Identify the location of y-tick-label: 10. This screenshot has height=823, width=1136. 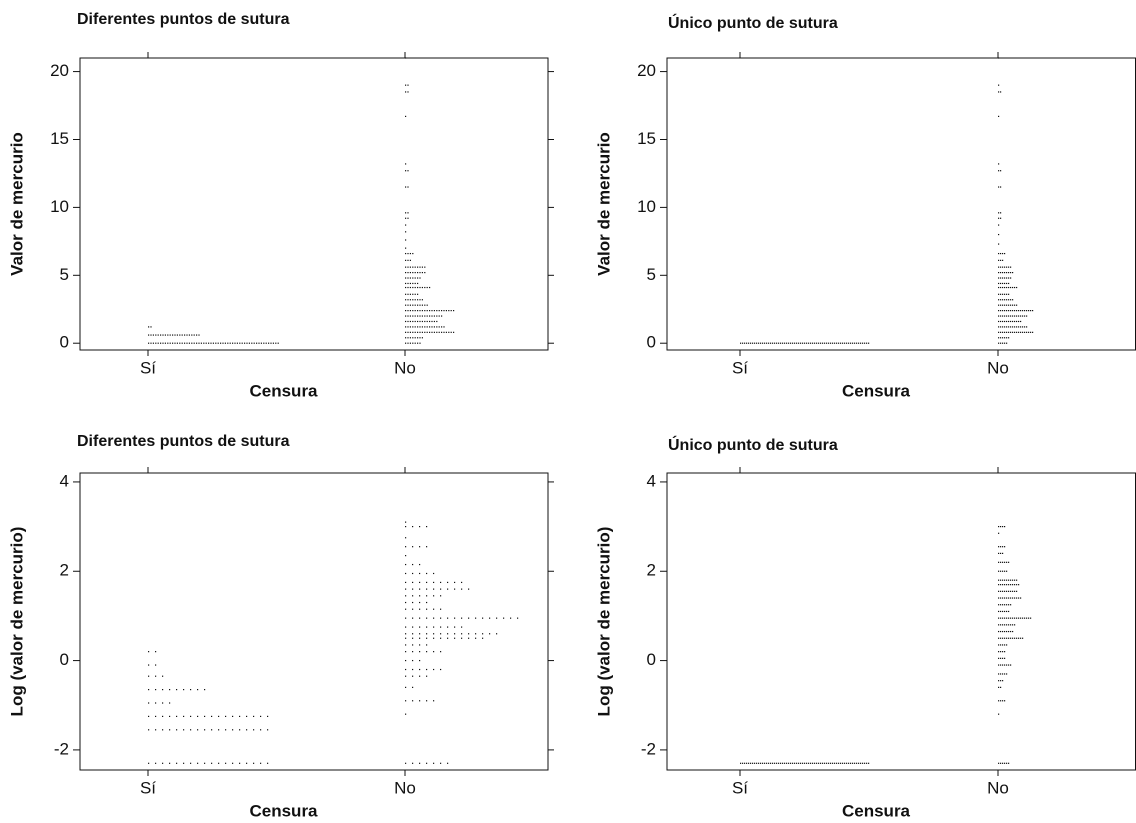
(646, 206).